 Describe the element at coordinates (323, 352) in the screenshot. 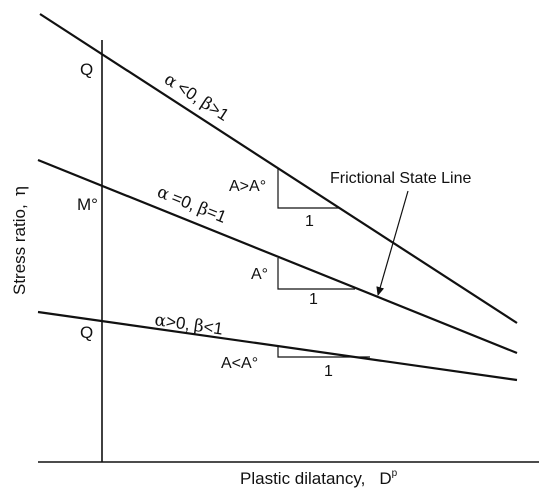

I see `slope-triangle-bottom` at that location.